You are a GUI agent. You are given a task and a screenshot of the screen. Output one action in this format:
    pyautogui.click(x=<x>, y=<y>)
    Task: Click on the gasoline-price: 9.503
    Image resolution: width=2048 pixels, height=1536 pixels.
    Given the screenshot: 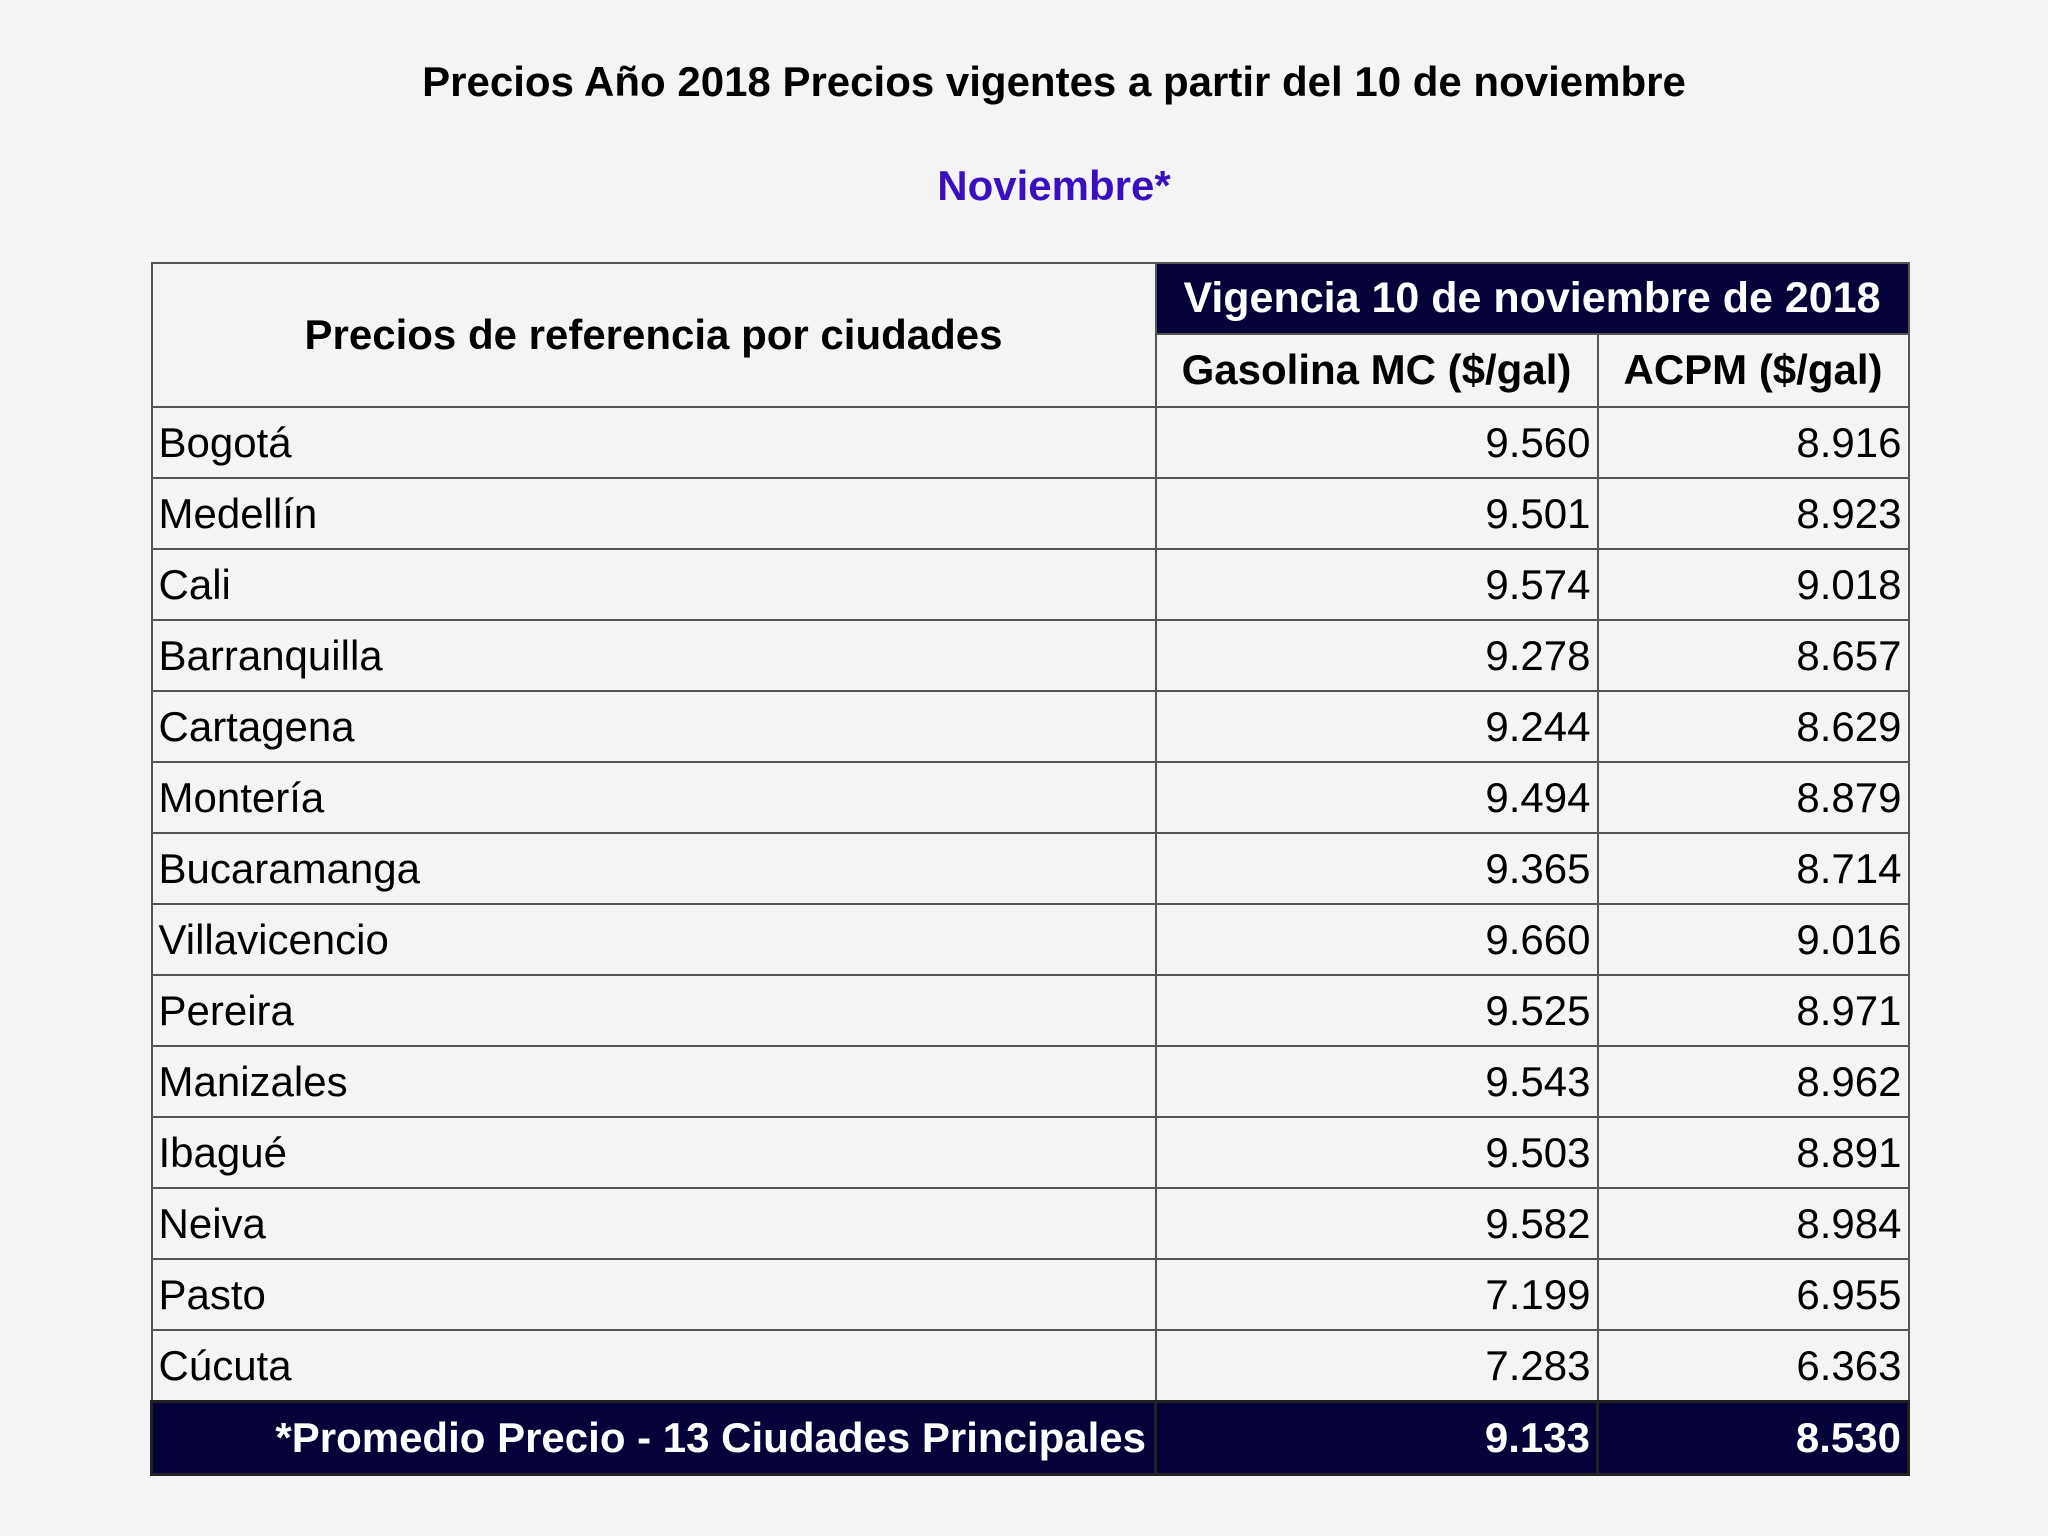 What is the action you would take?
    pyautogui.click(x=1376, y=1152)
    